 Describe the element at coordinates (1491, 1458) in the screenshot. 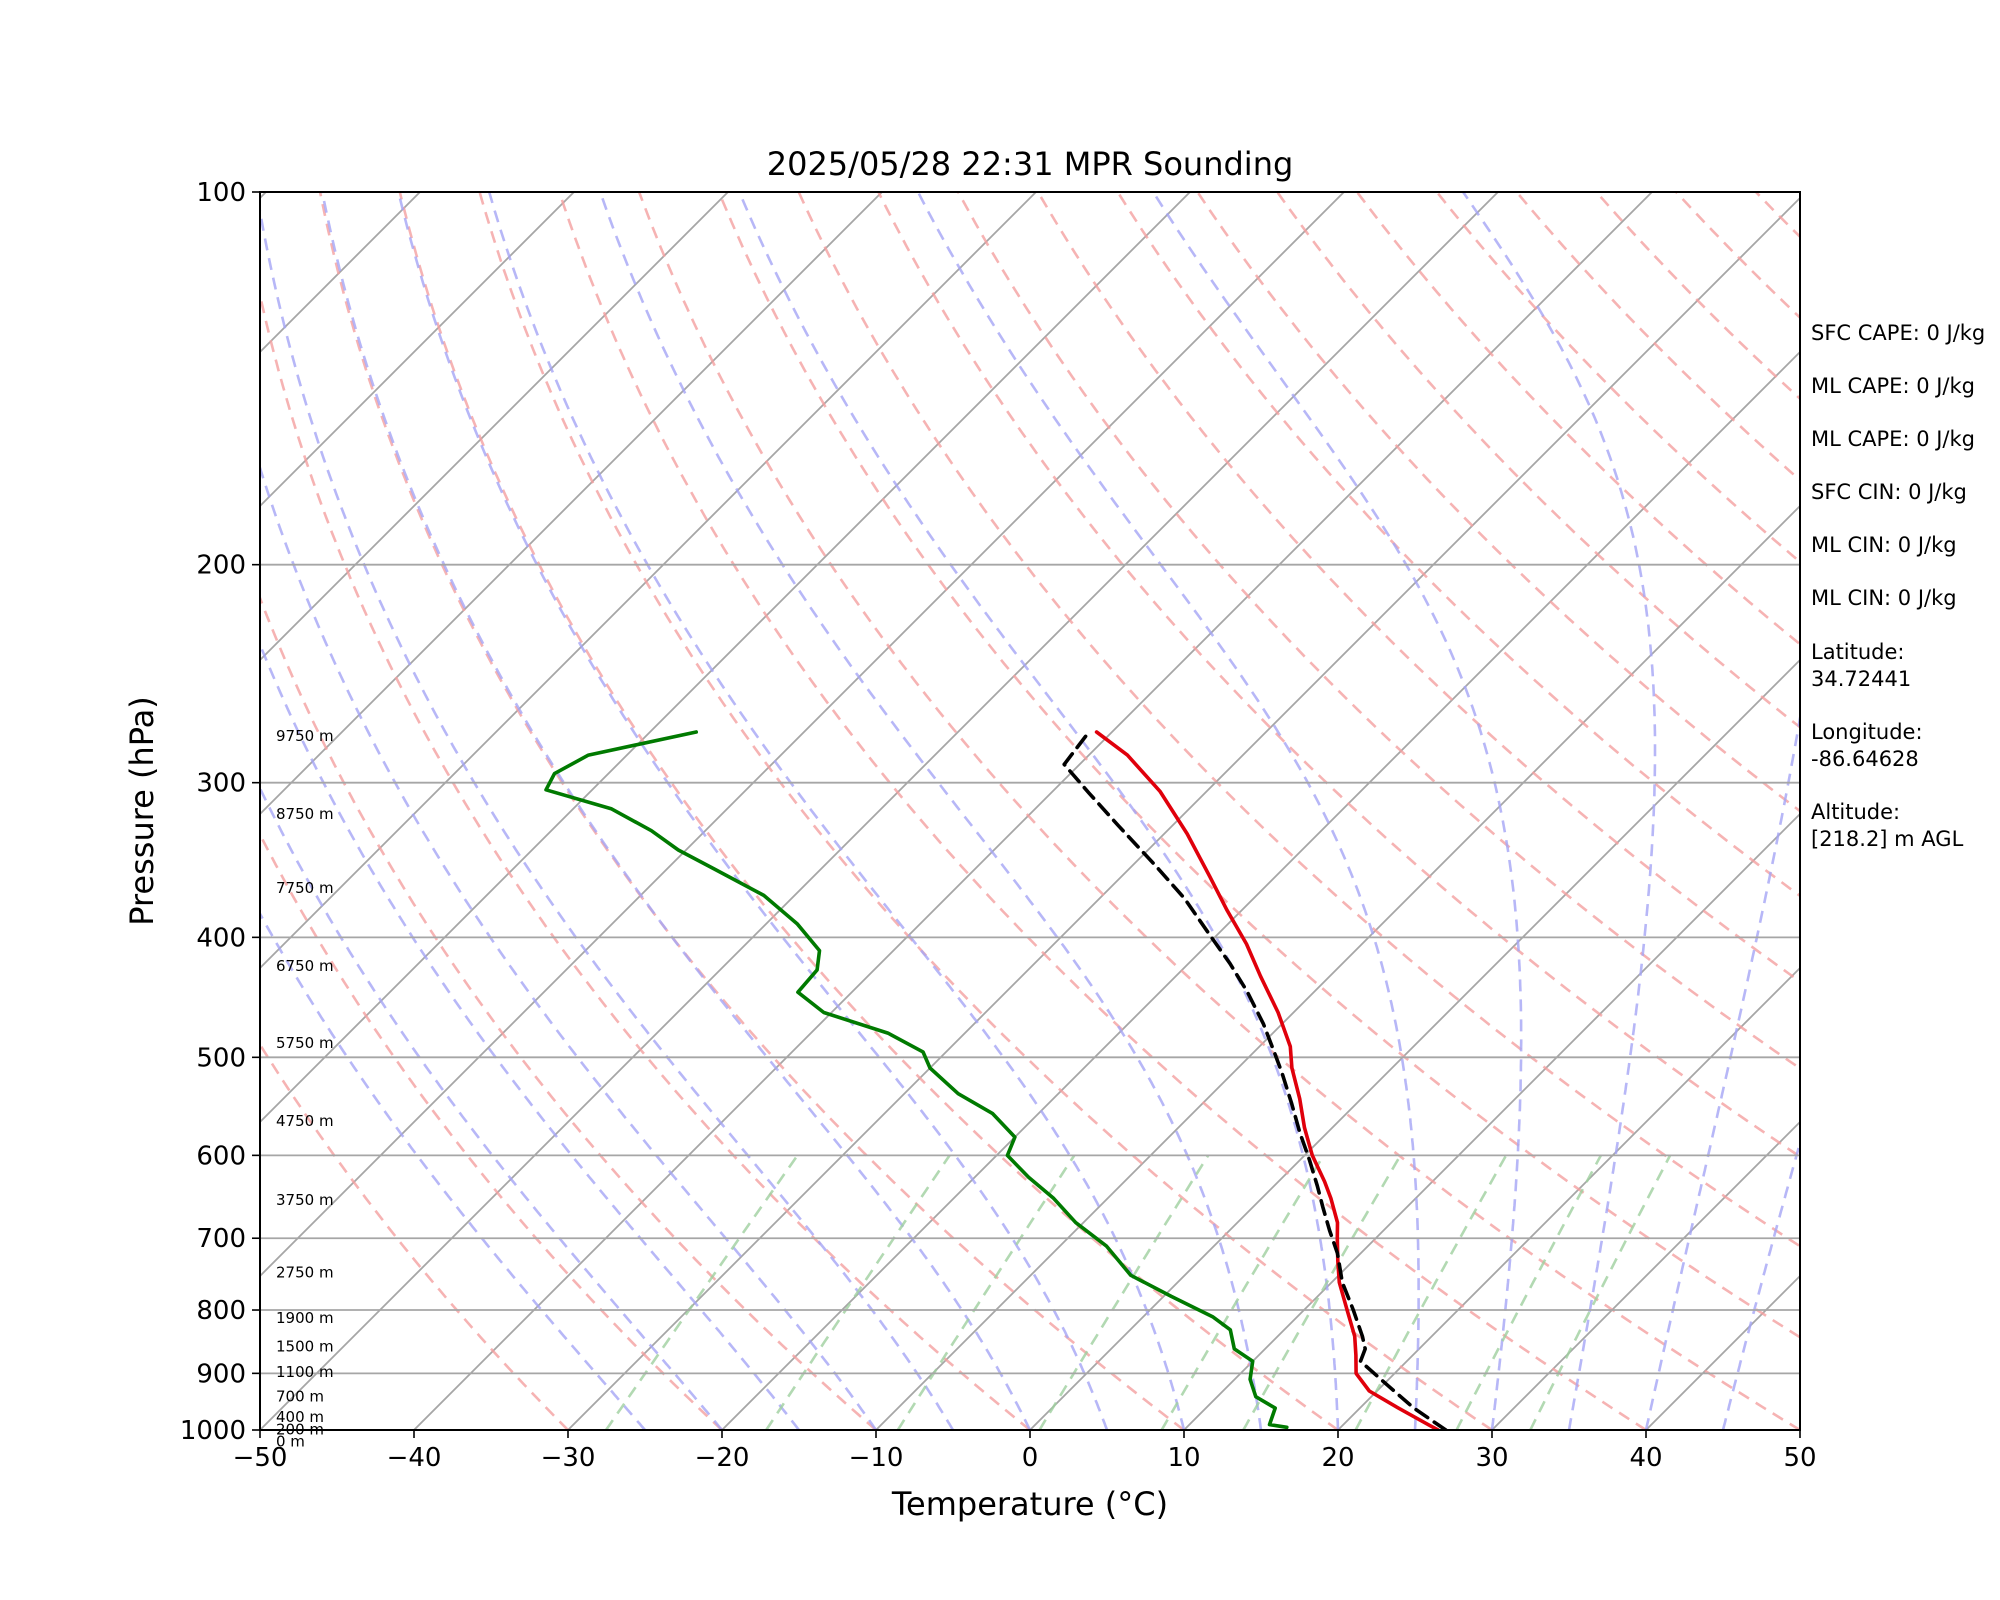

I see `x-tick-label: 30` at that location.